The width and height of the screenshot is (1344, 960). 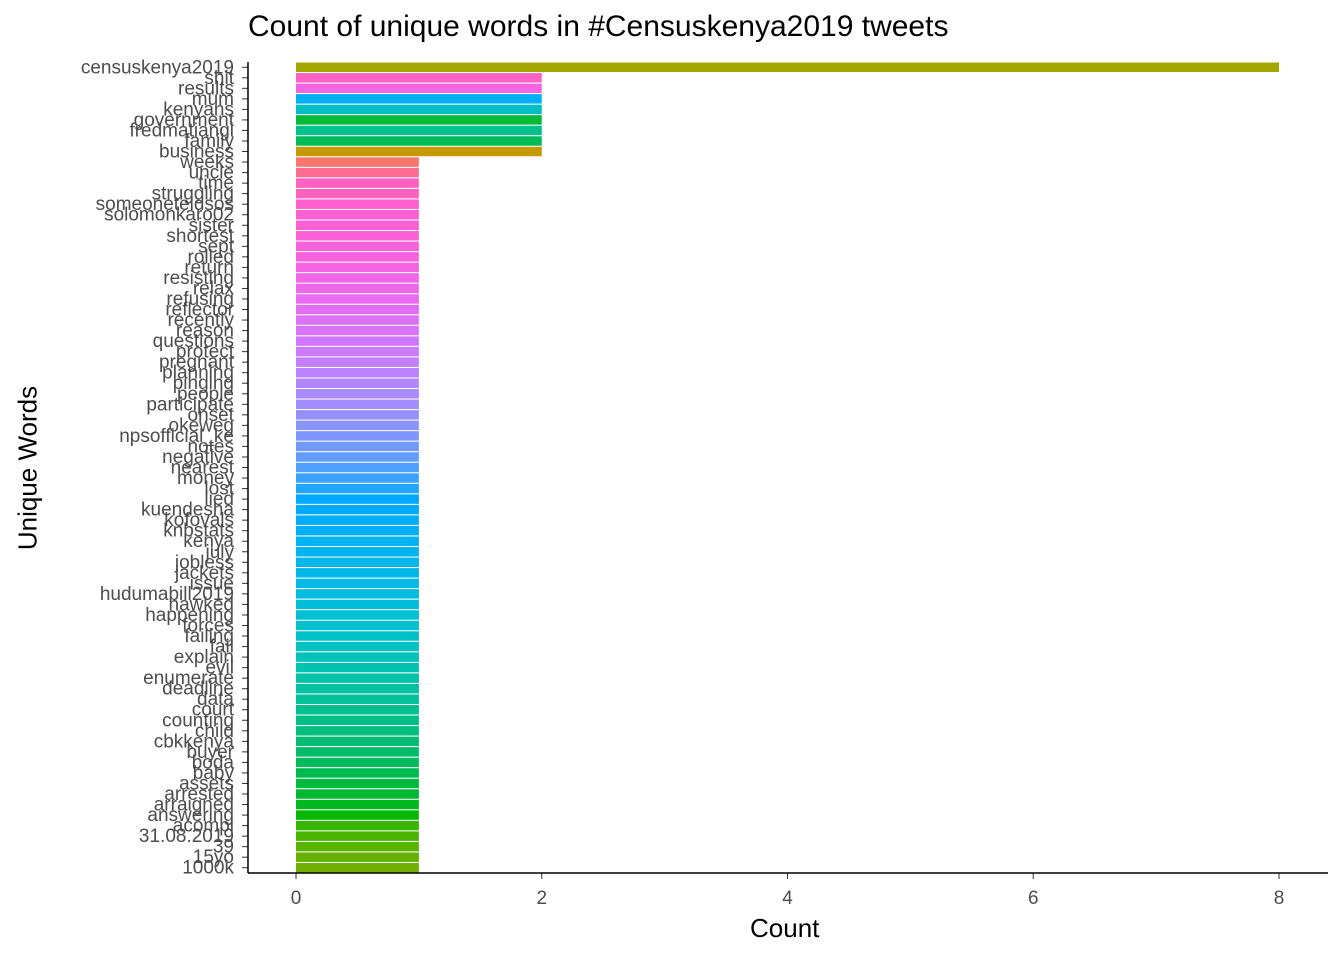 What do you see at coordinates (357, 636) in the screenshot?
I see `bar-failing` at bounding box center [357, 636].